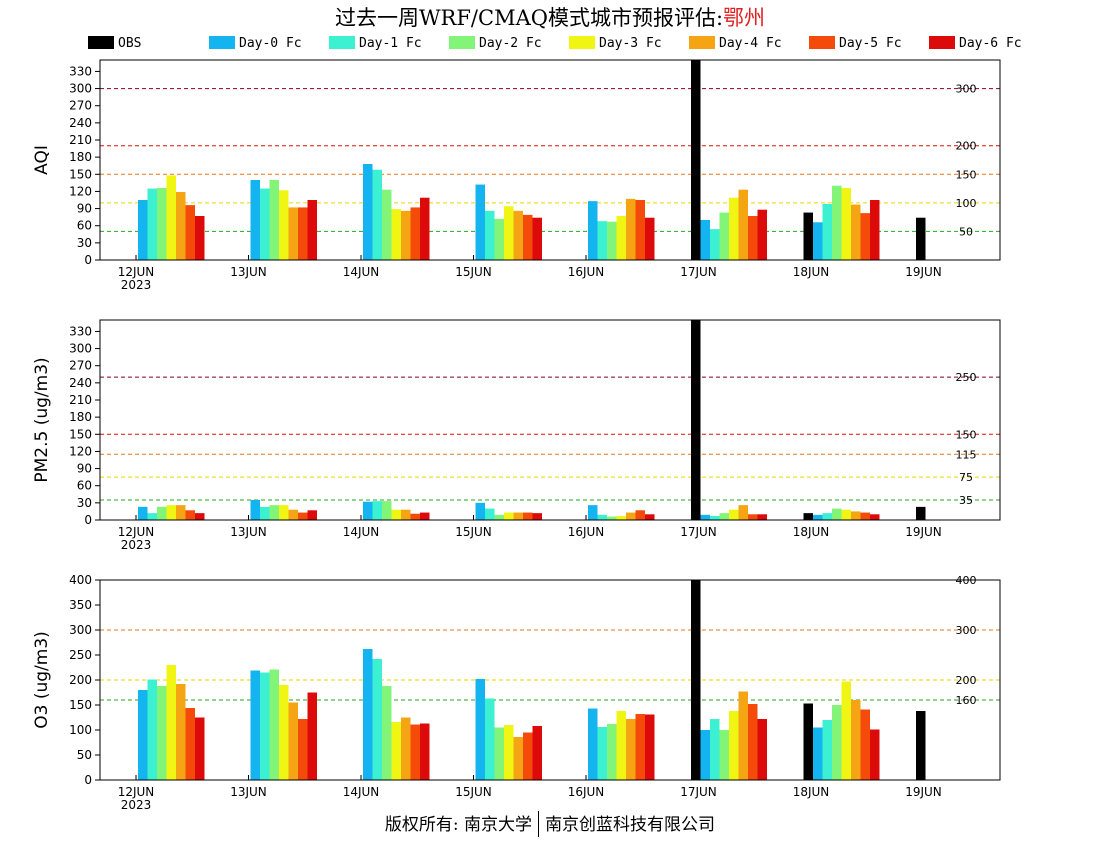 The width and height of the screenshot is (1100, 850). I want to click on legend-item-day-0-fc: Day-0 Fc, so click(255, 44).